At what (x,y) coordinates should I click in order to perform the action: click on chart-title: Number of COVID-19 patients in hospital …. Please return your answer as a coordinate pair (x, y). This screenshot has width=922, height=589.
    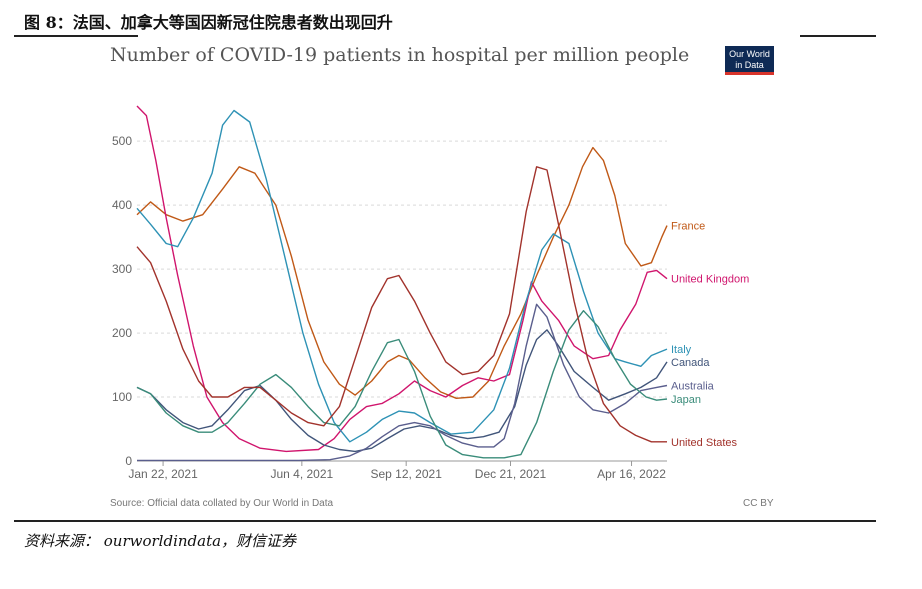
    Looking at the image, I should click on (400, 55).